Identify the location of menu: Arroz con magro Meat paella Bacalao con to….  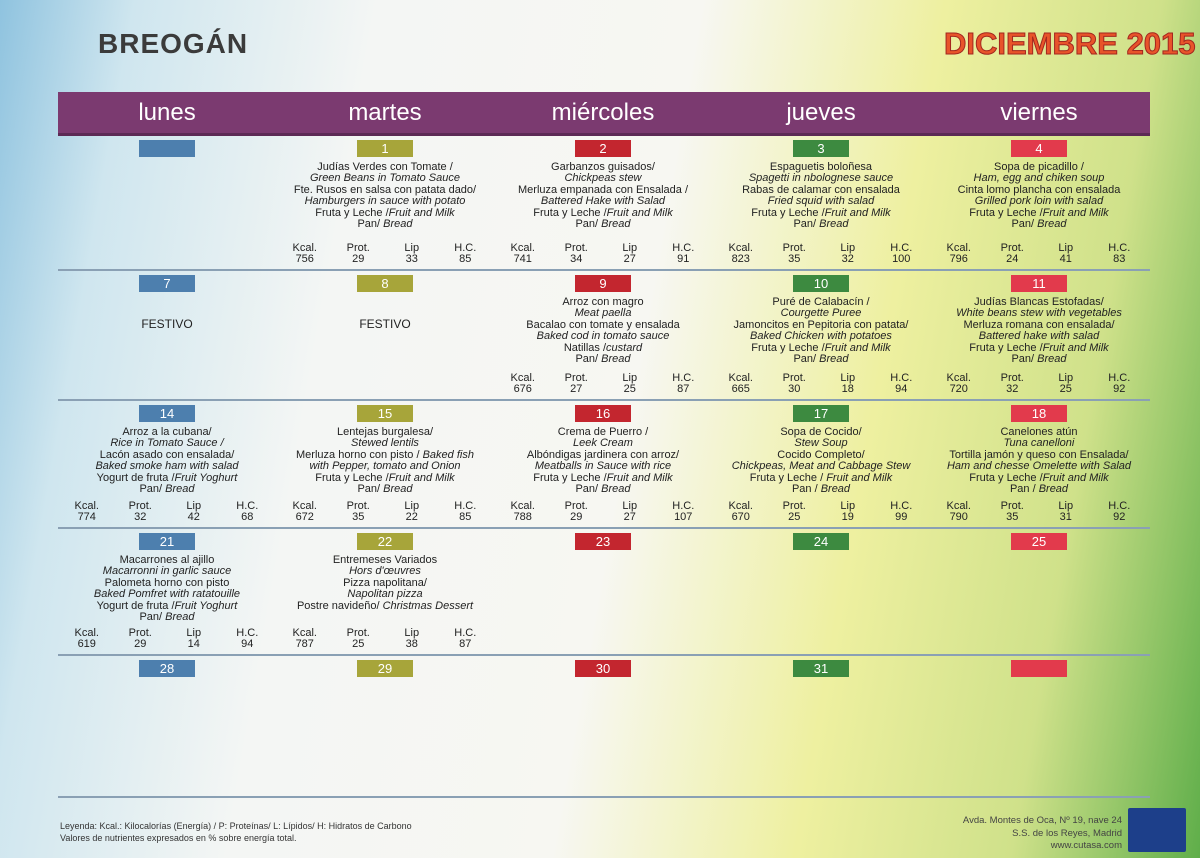
(603, 330).